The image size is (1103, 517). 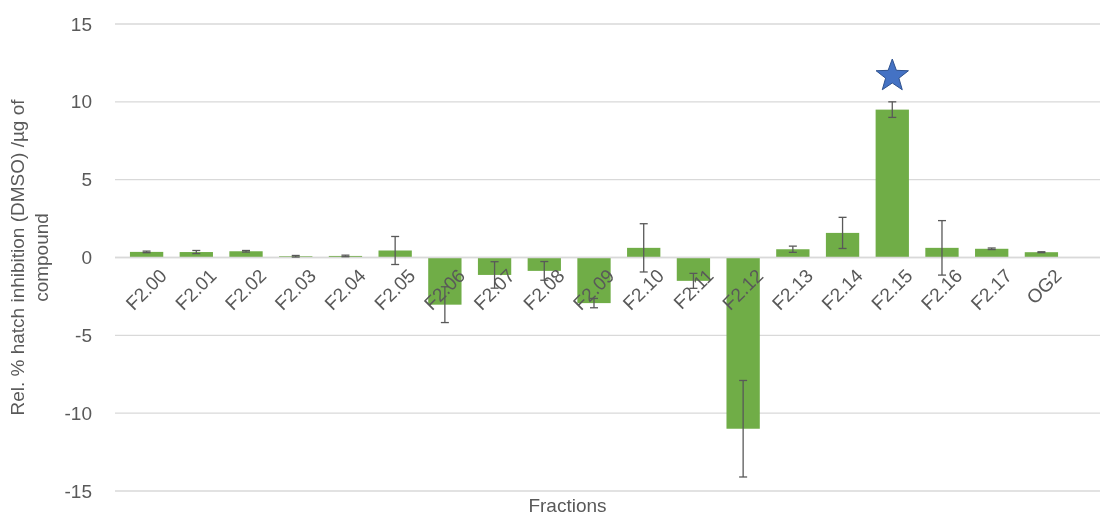 What do you see at coordinates (86, 258) in the screenshot?
I see `y-tick-label: 0` at bounding box center [86, 258].